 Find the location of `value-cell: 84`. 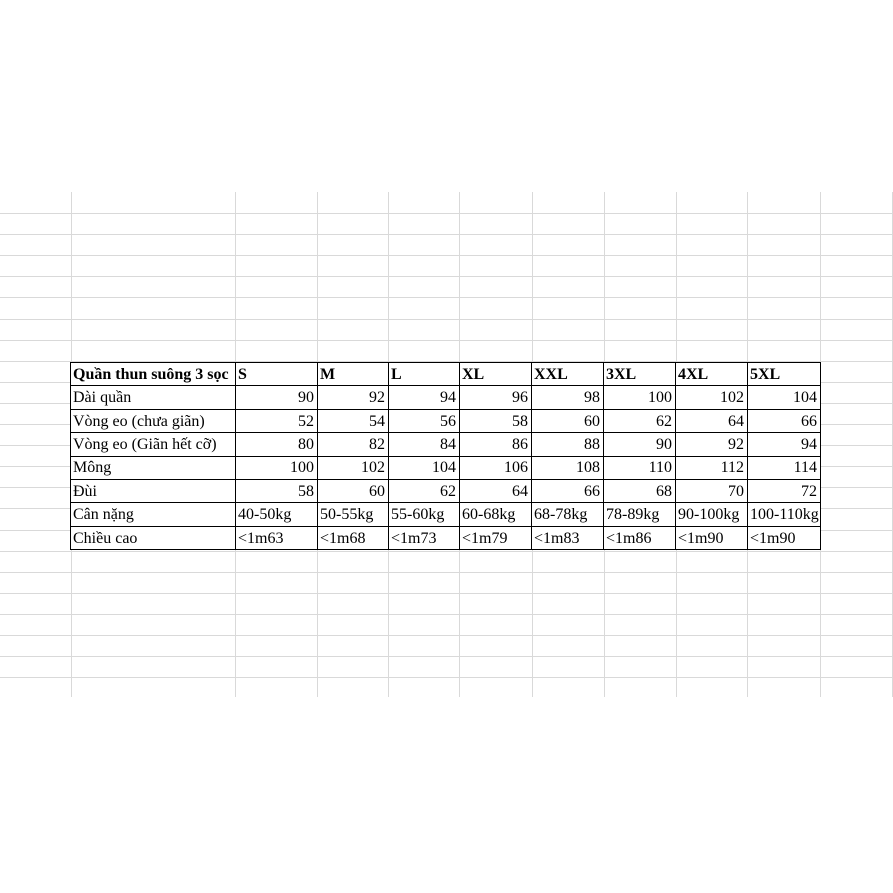

value-cell: 84 is located at coordinates (424, 444).